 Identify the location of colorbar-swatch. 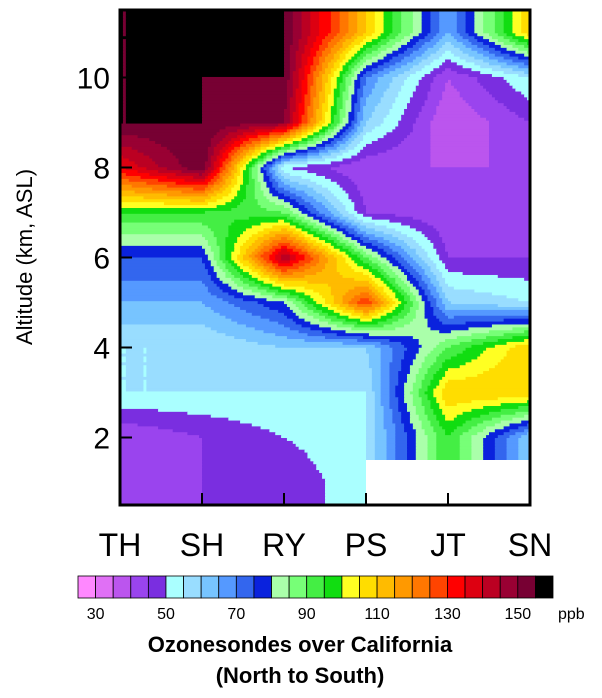
(491, 587).